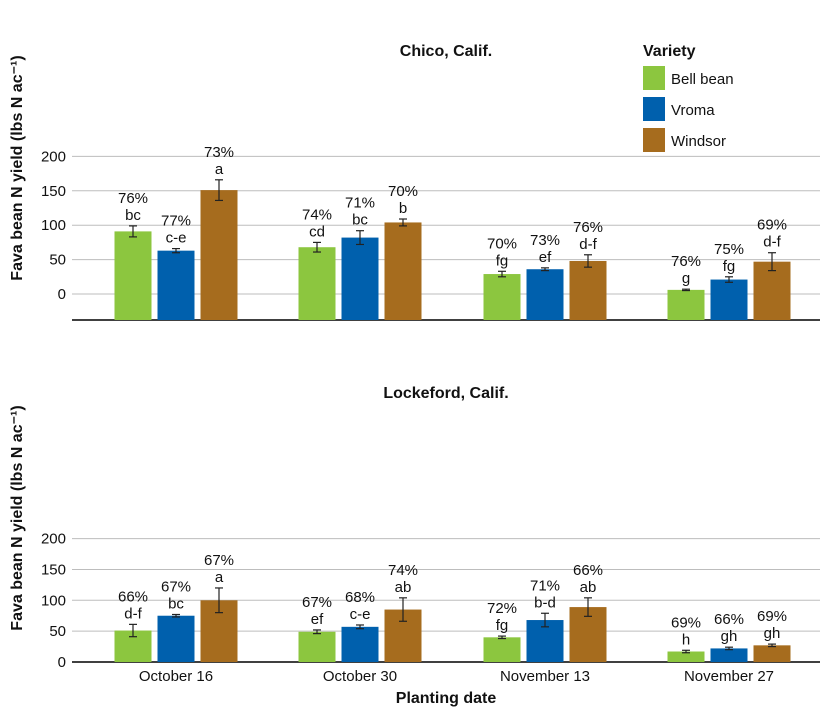  I want to click on x-axis-title: Planting date, so click(446, 698).